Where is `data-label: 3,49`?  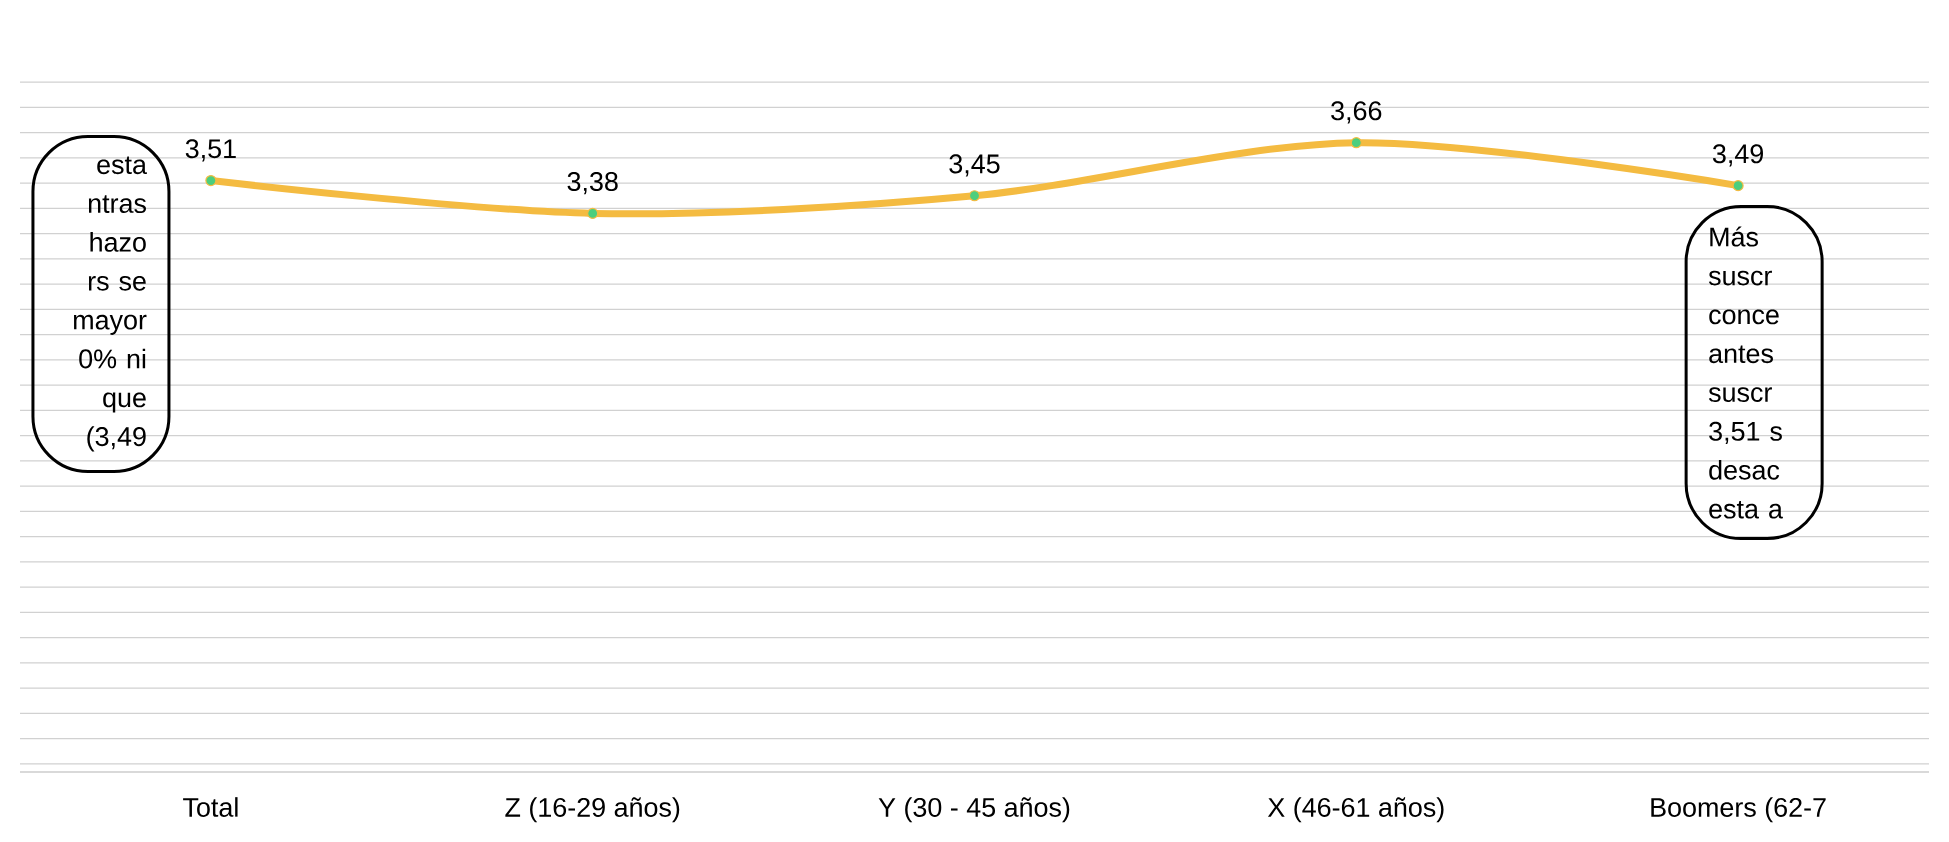
data-label: 3,49 is located at coordinates (1737, 155).